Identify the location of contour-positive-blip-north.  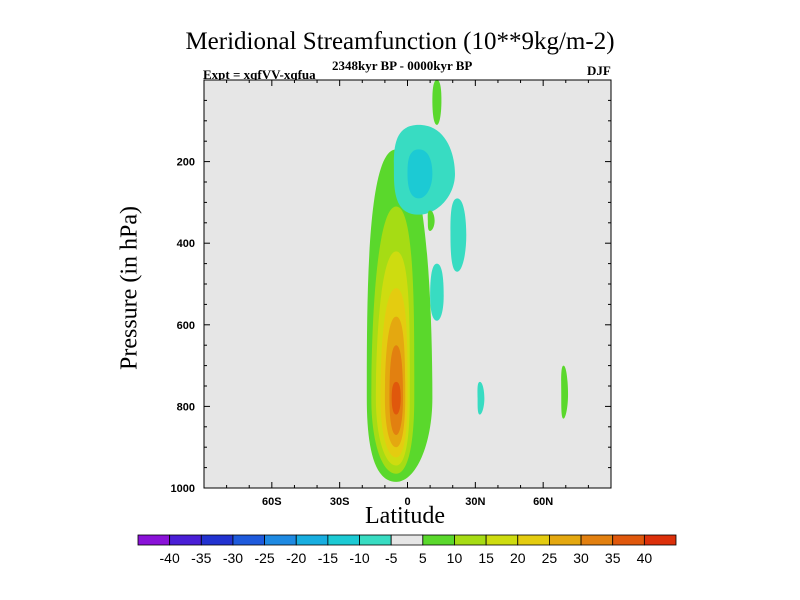
(565, 392).